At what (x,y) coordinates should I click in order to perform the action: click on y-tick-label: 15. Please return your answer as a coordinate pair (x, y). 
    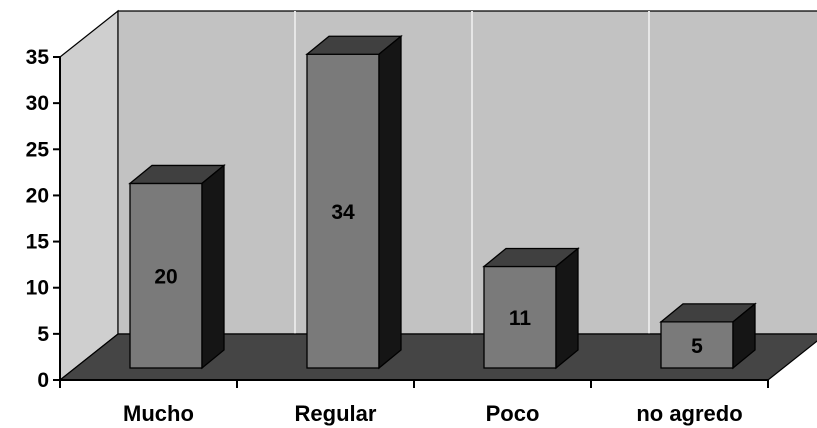
    Looking at the image, I should click on (38, 242).